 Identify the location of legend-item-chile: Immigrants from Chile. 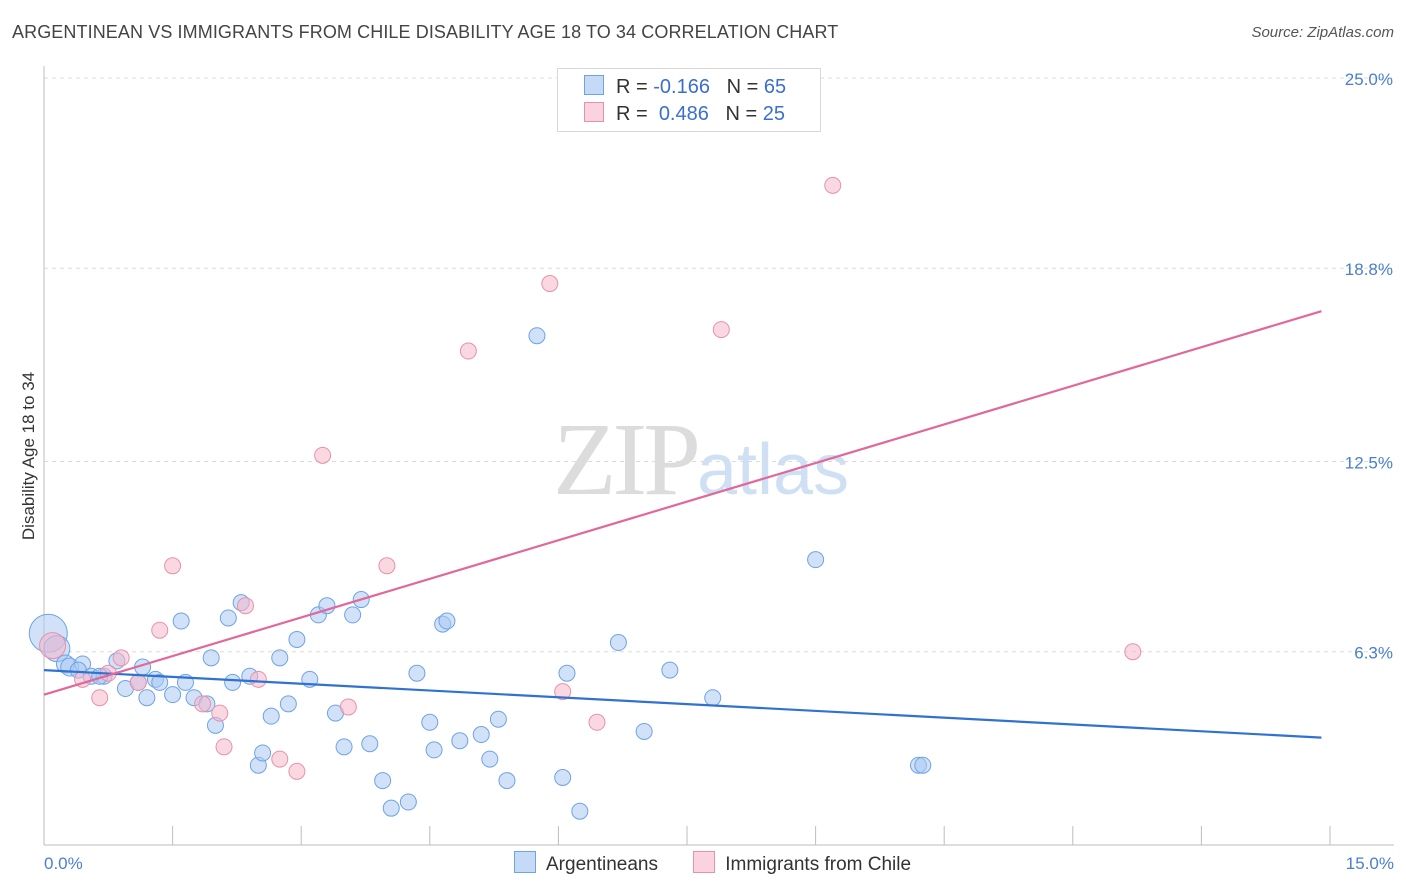
(802, 863).